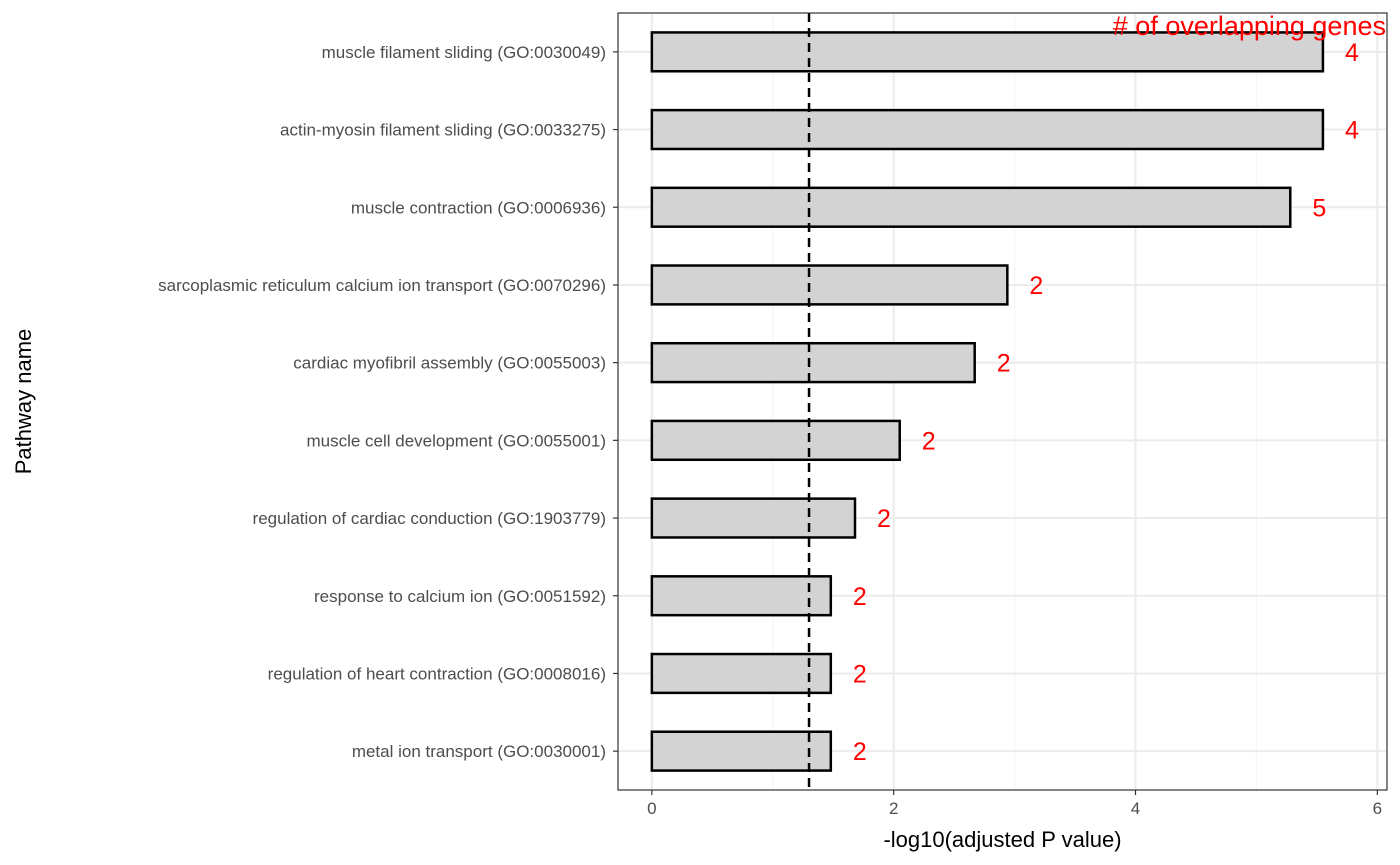 Image resolution: width=1400 pixels, height=865 pixels. Describe the element at coordinates (449, 363) in the screenshot. I see `y-tick-label: cardiac myofibril assembly (GO:0055003)` at that location.